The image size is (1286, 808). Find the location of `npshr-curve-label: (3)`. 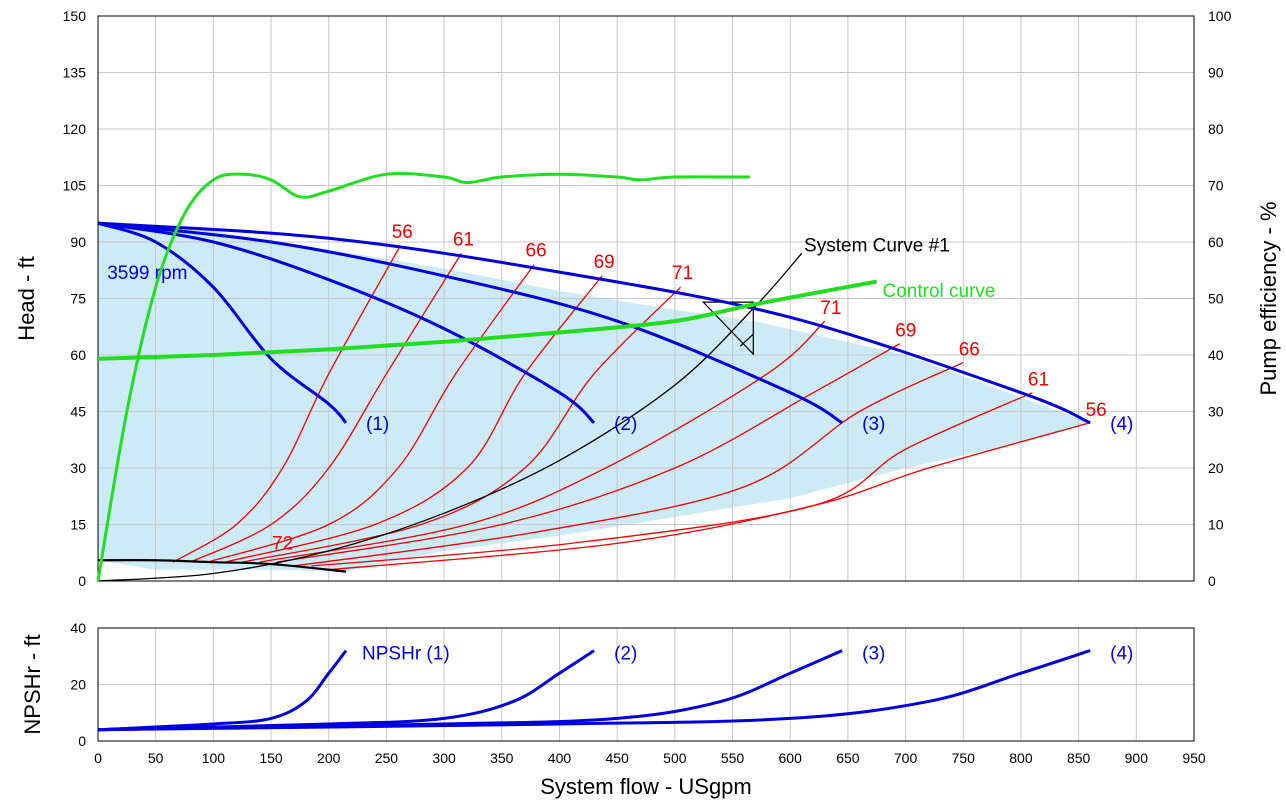

npshr-curve-label: (3) is located at coordinates (873, 654).